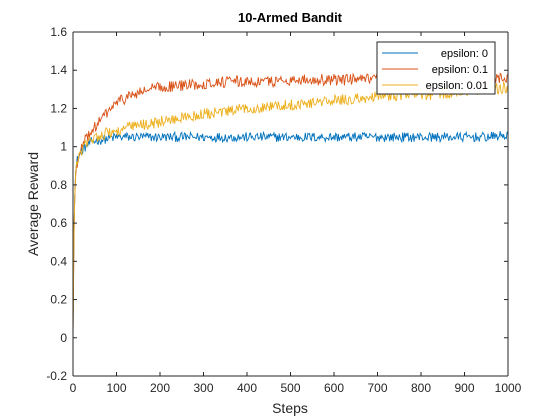  Describe the element at coordinates (460, 70) in the screenshot. I see `legend-label: epsilon: 0.1` at that location.